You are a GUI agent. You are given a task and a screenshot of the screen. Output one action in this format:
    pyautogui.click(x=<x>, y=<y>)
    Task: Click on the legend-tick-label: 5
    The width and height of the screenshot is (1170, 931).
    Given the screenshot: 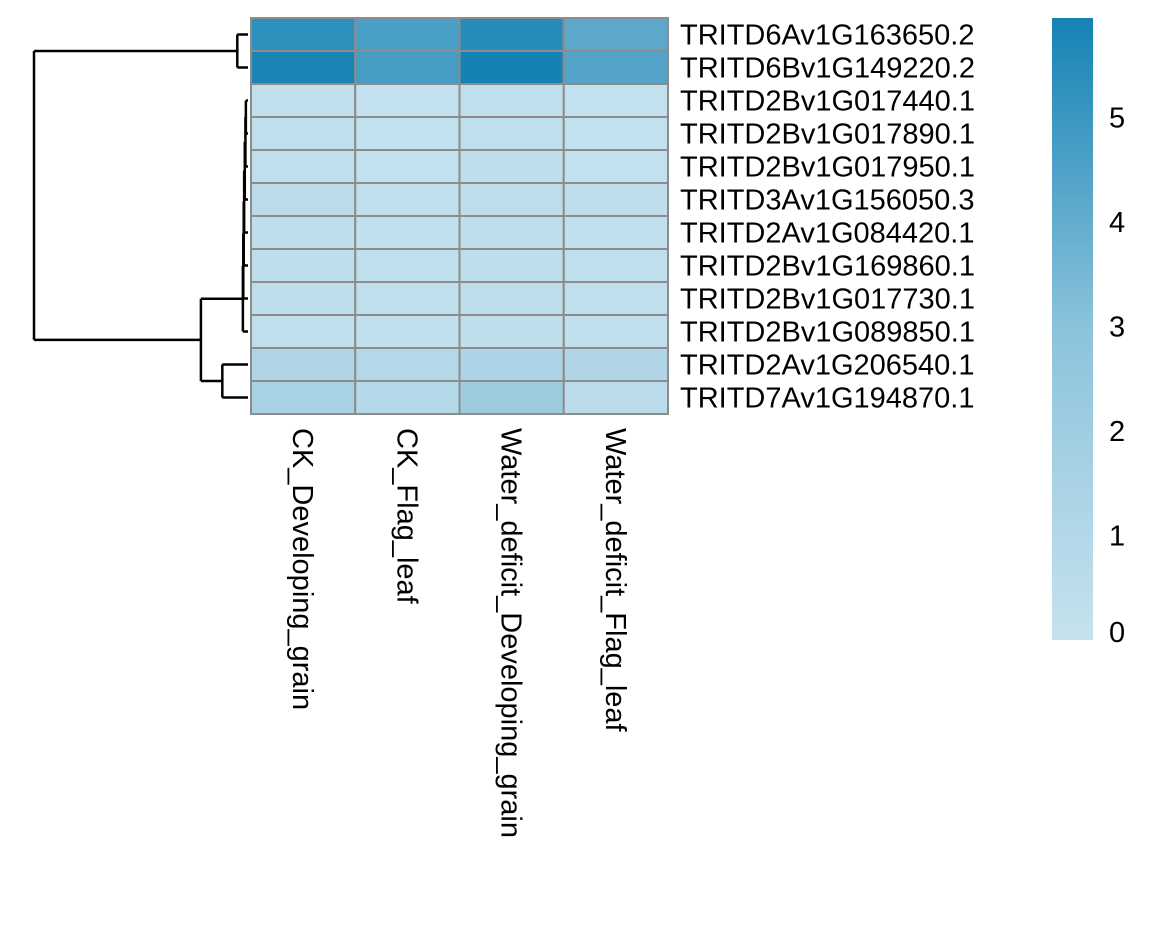 What is the action you would take?
    pyautogui.click(x=1117, y=118)
    